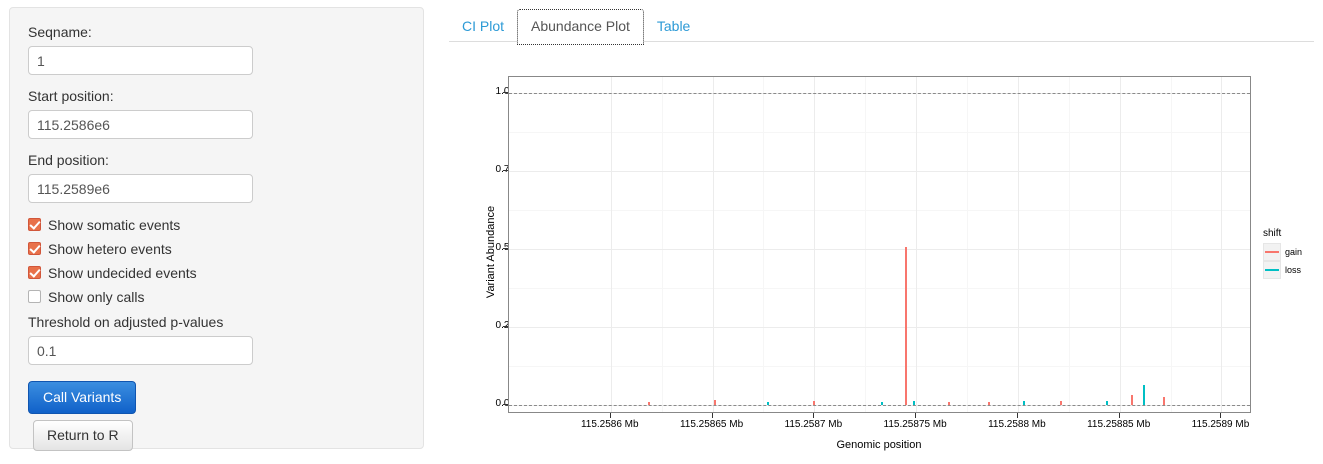 The width and height of the screenshot is (1323, 464). Describe the element at coordinates (216, 272) in the screenshot. I see `checkbox-show-undecided-events: Show undecided events` at that location.